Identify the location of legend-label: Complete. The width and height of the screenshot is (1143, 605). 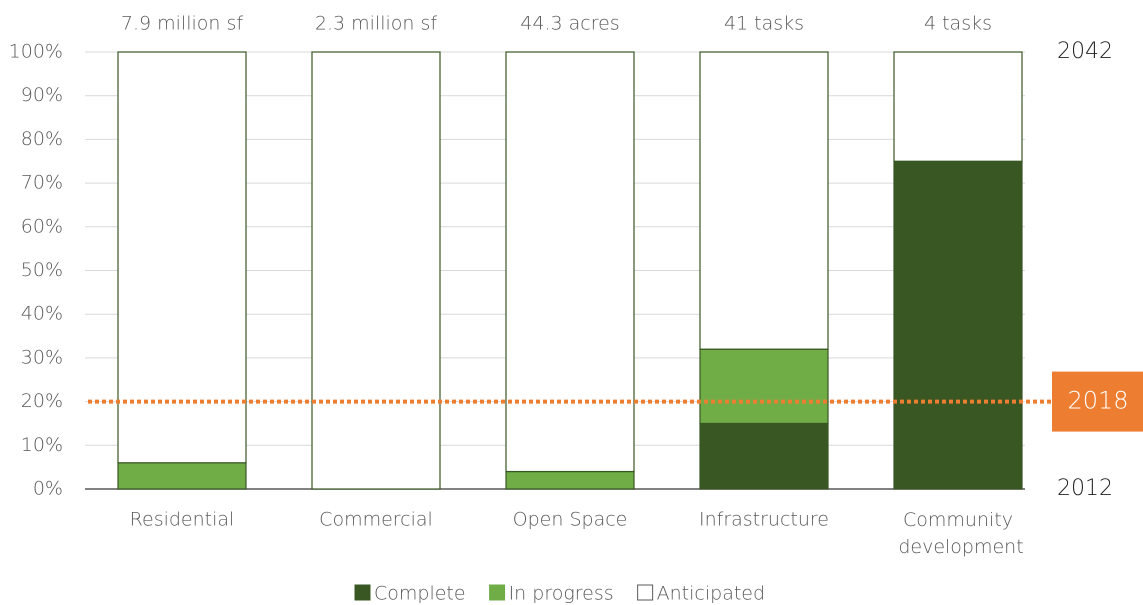
(420, 594).